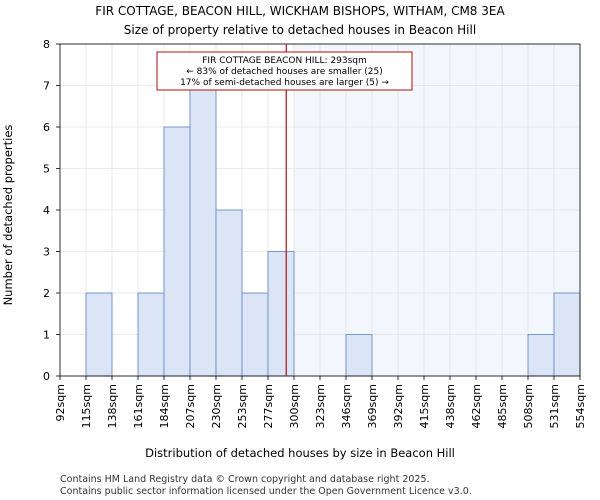 This screenshot has height=500, width=600. Describe the element at coordinates (502, 406) in the screenshot. I see `x-tick-label: 485sqm` at that location.